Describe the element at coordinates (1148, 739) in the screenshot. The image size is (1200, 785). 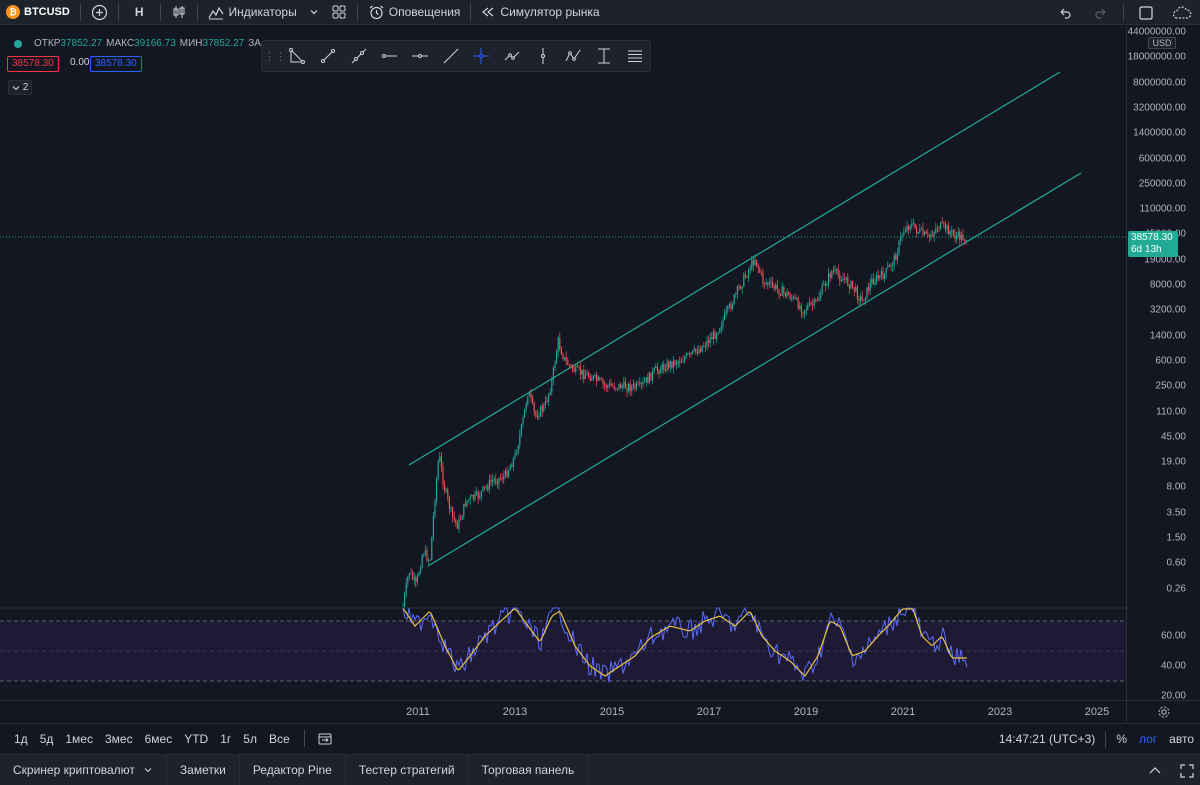
I see `log-scale-button: лог` at that location.